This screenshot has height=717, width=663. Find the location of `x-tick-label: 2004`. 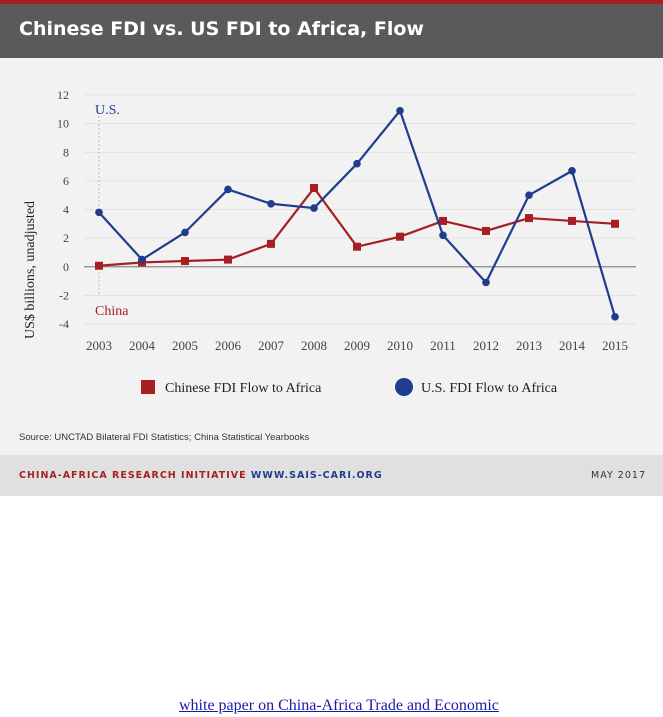

x-tick-label: 2004 is located at coordinates (142, 345).